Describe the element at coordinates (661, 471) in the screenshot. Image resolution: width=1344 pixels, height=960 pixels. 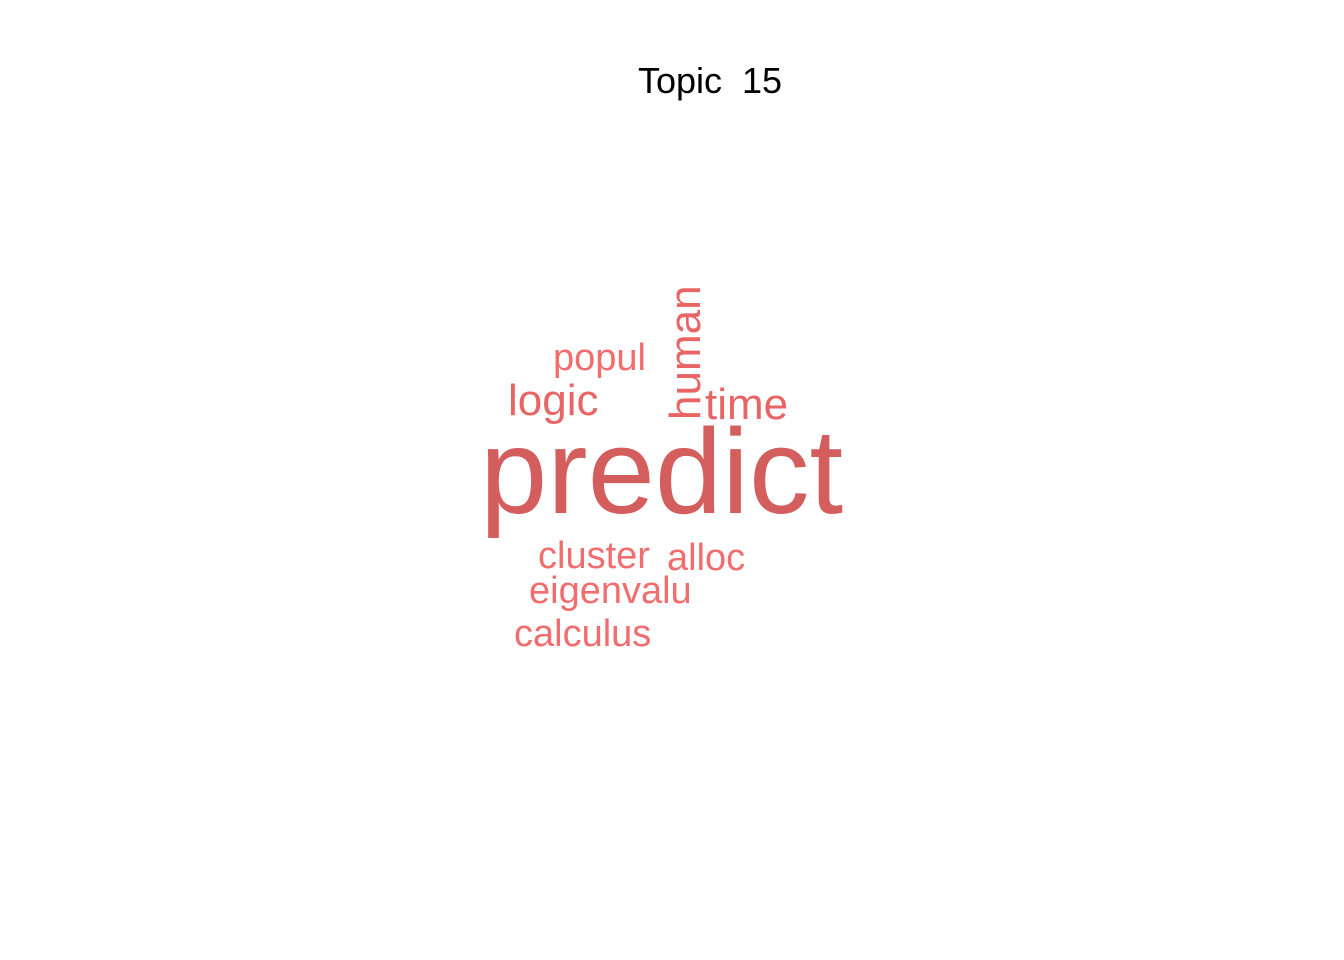
I see `word-predict: predict` at that location.